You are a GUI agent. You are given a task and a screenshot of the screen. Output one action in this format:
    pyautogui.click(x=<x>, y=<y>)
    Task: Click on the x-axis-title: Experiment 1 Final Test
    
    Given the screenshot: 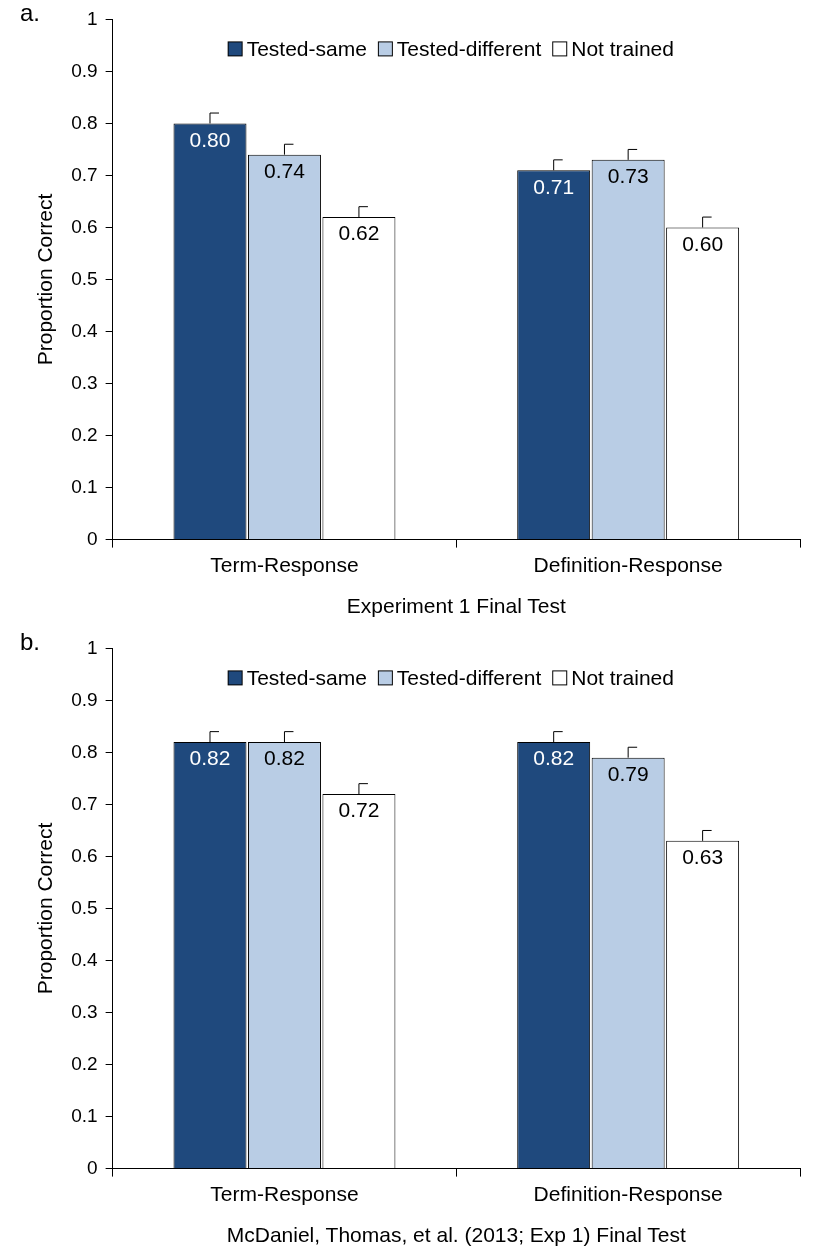 What is the action you would take?
    pyautogui.click(x=456, y=606)
    